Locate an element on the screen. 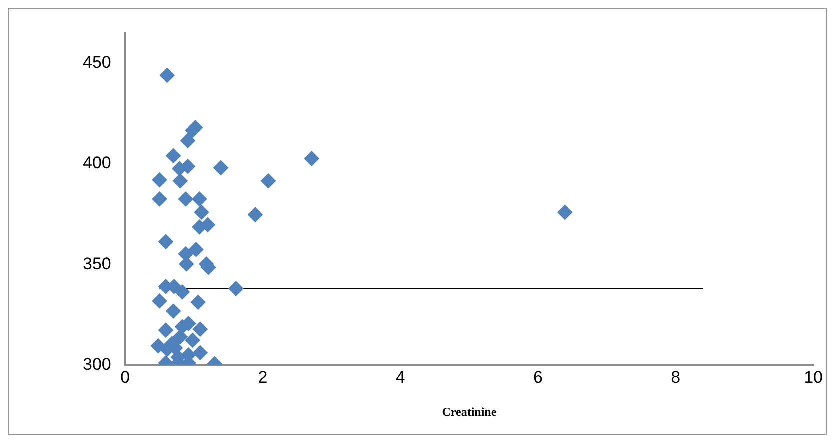 Image resolution: width=835 pixels, height=443 pixels. x-tick-label: 10 is located at coordinates (814, 378).